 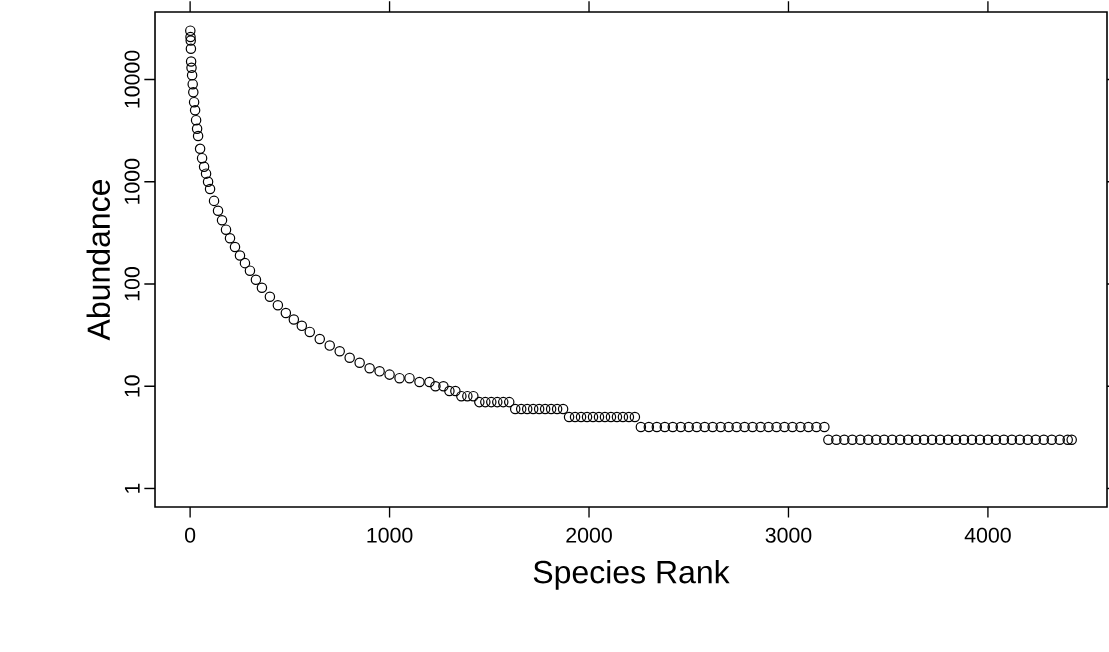 What do you see at coordinates (589, 535) in the screenshot?
I see `x-tick-label: 2000` at bounding box center [589, 535].